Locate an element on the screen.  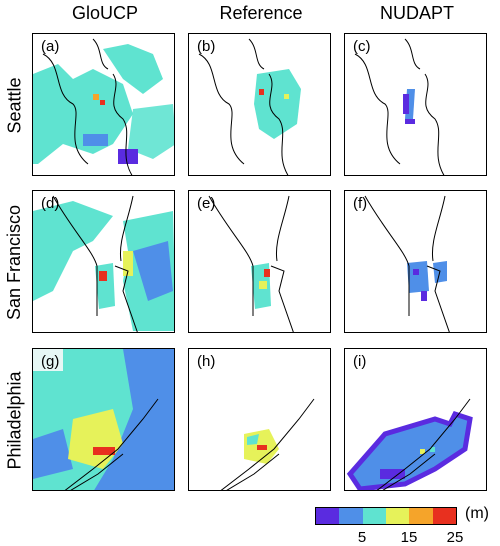
map-san-francisco-gloucp is located at coordinates (103, 263).